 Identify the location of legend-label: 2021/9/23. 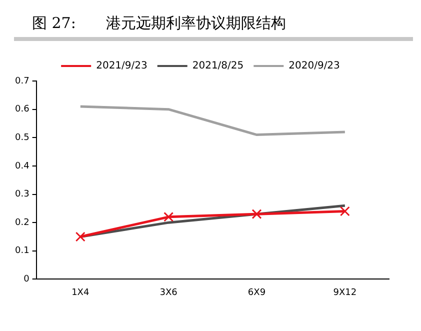
(122, 66).